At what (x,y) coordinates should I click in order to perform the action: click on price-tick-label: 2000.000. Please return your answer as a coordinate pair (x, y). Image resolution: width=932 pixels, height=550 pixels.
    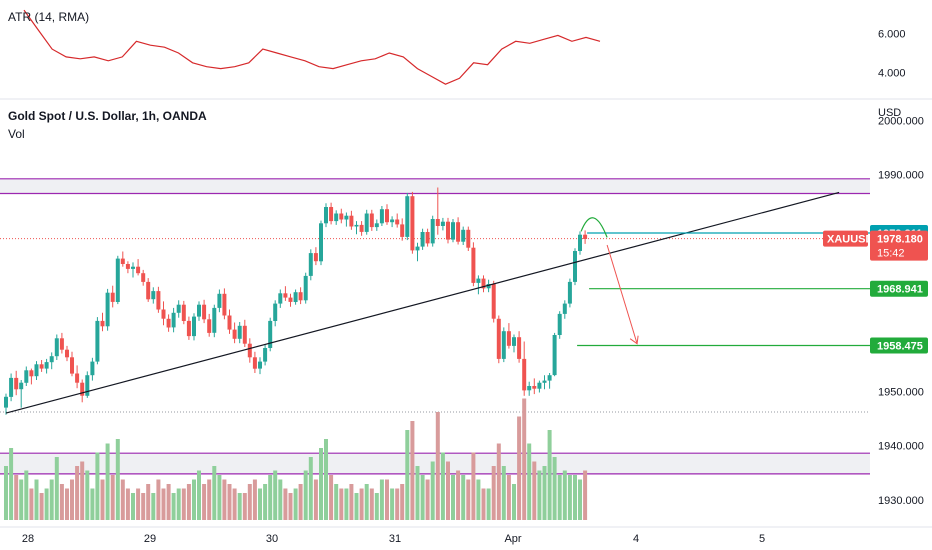
    Looking at the image, I should click on (901, 121).